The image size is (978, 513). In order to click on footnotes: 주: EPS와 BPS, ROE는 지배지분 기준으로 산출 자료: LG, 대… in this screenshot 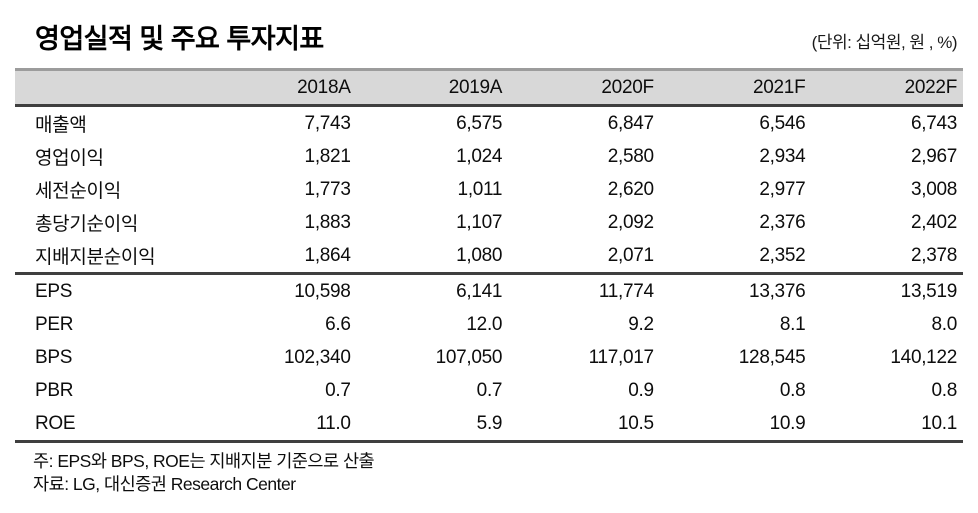, I will do `click(505, 473)`.